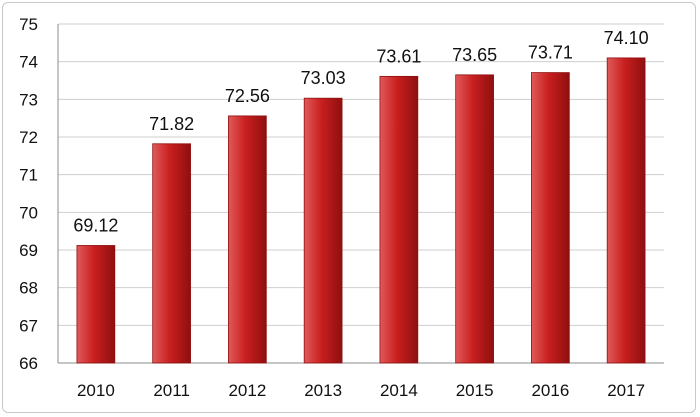 The height and width of the screenshot is (417, 700). What do you see at coordinates (323, 78) in the screenshot?
I see `data-label-2013: 73.03` at bounding box center [323, 78].